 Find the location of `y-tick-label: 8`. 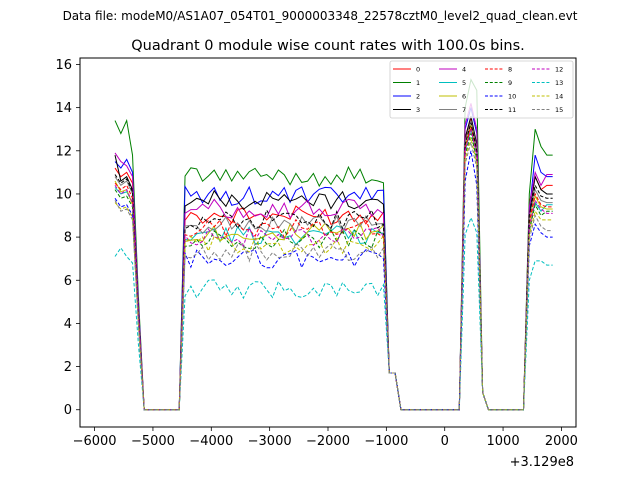

y-tick-label: 8 is located at coordinates (68, 238).